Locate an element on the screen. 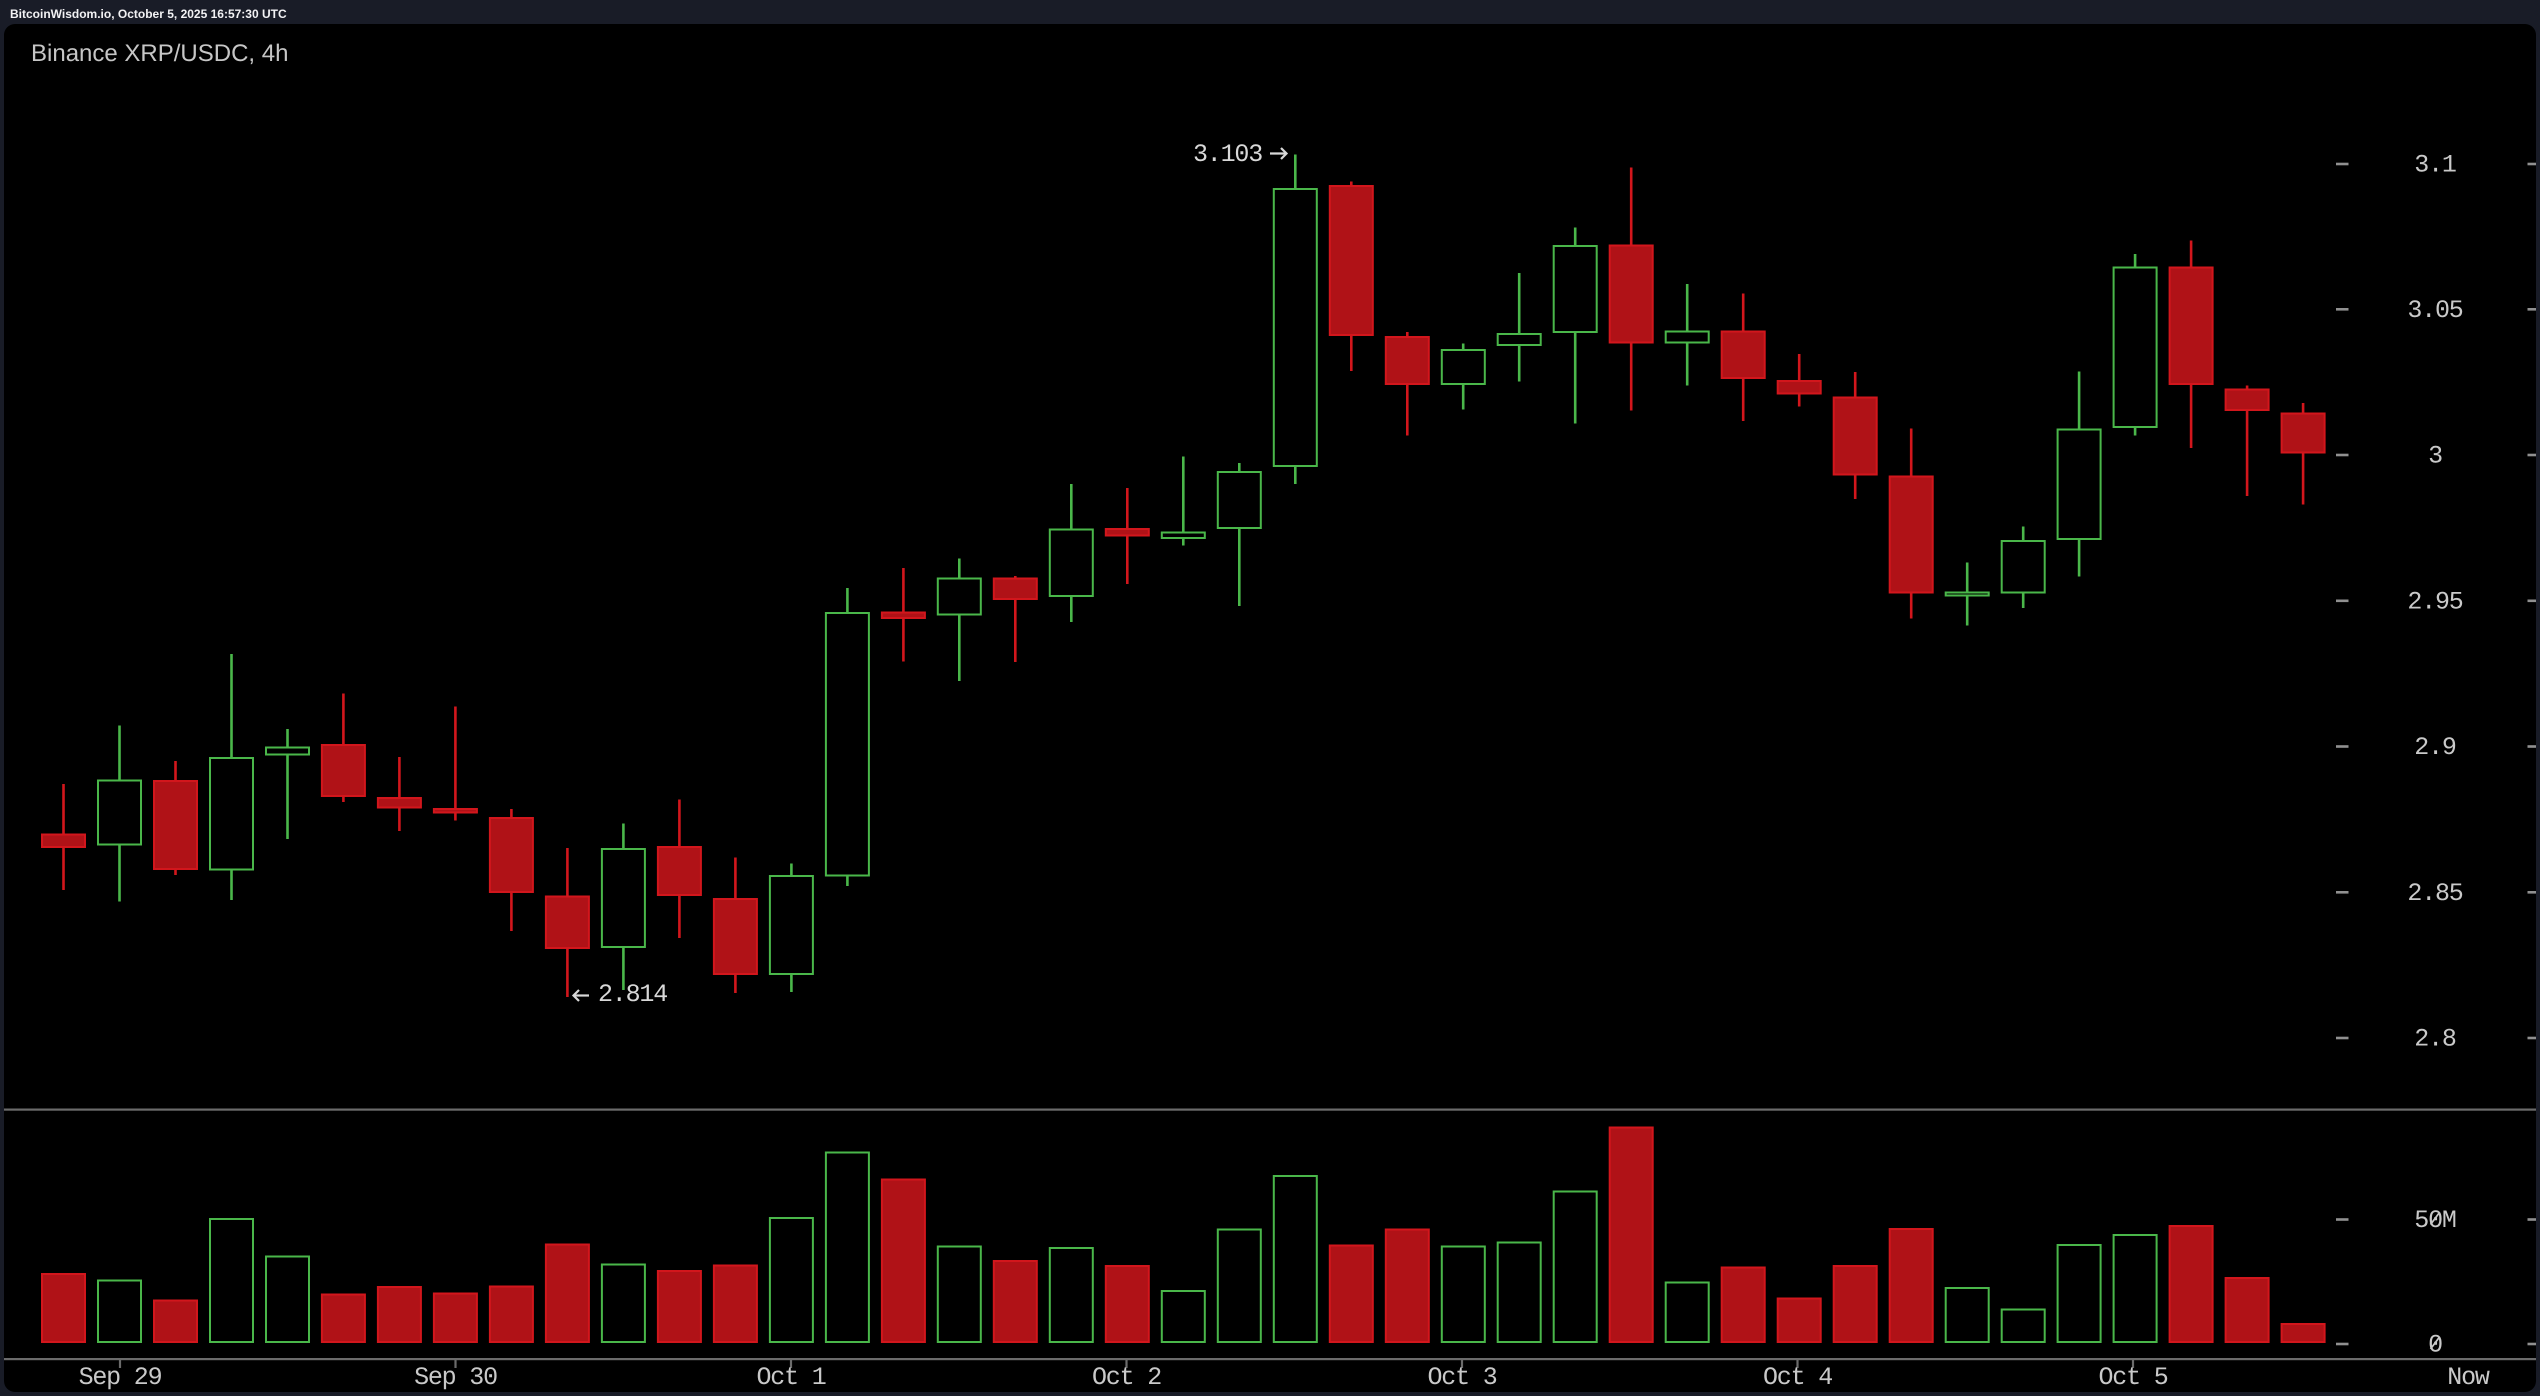  svg-text: 50M is located at coordinates (2435, 1220).